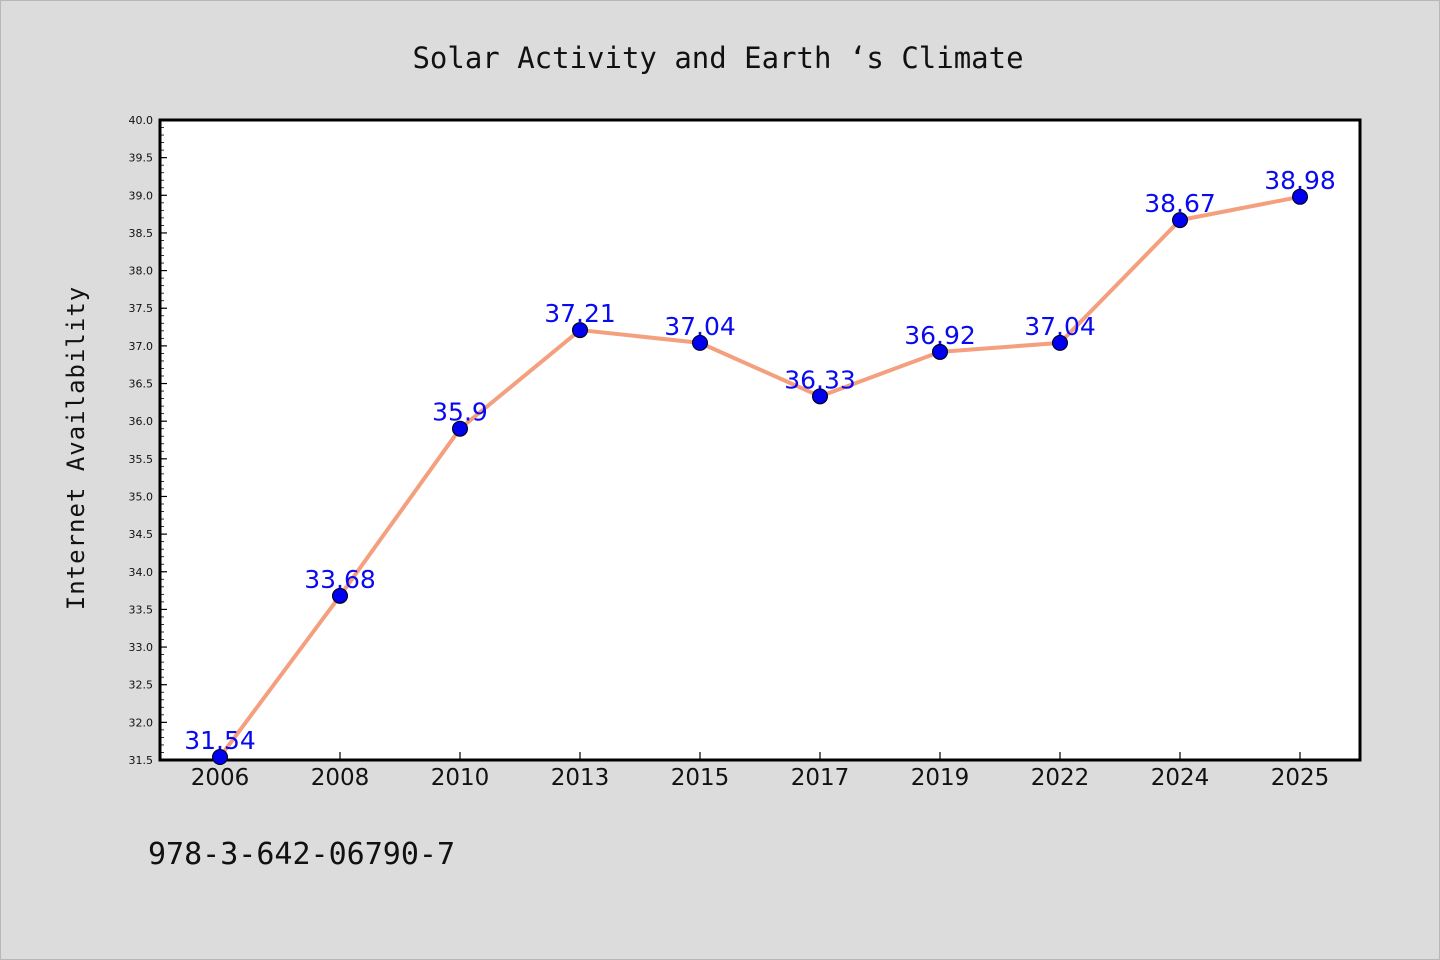 This screenshot has height=960, width=1440. Describe the element at coordinates (141, 609) in the screenshot. I see `y-tick-label: 33.5` at that location.